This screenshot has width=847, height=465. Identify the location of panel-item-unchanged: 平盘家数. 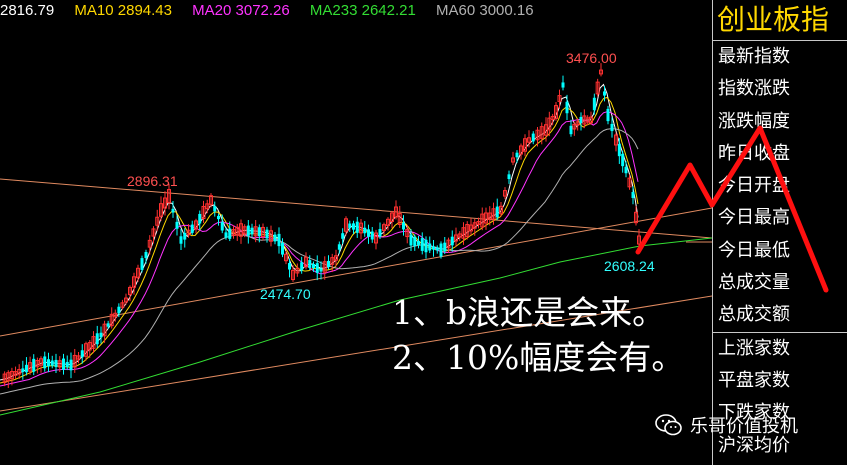
(754, 380).